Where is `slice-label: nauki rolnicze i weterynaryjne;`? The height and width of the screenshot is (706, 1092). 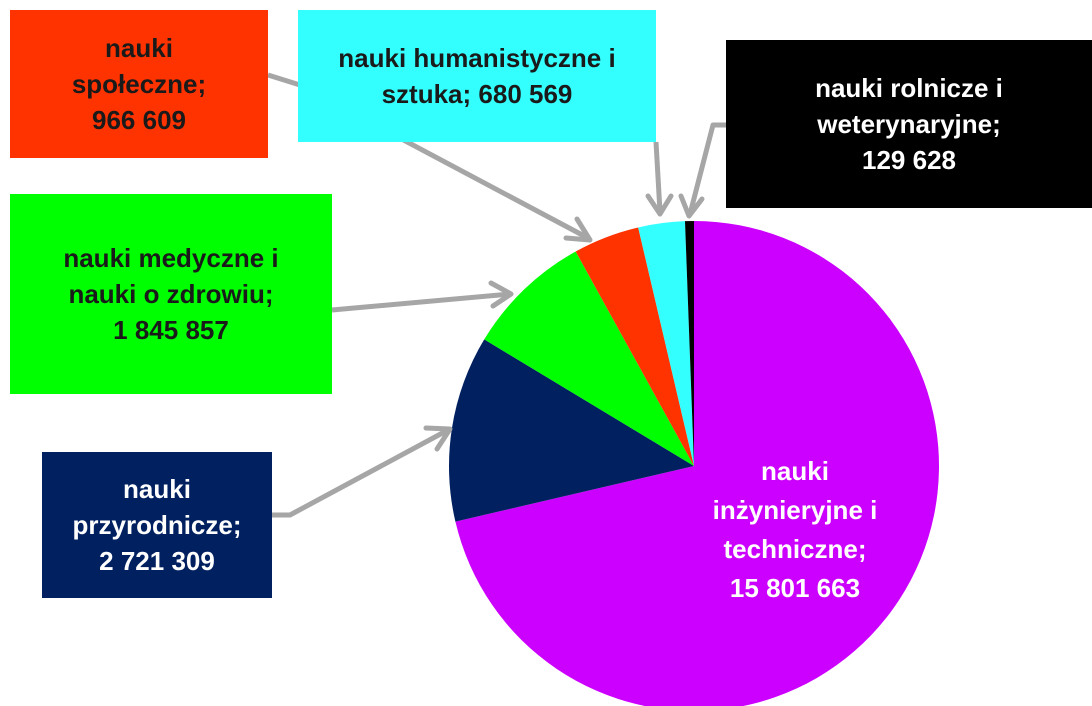
slice-label: nauki rolnicze i weterynaryjne; is located at coordinates (909, 106).